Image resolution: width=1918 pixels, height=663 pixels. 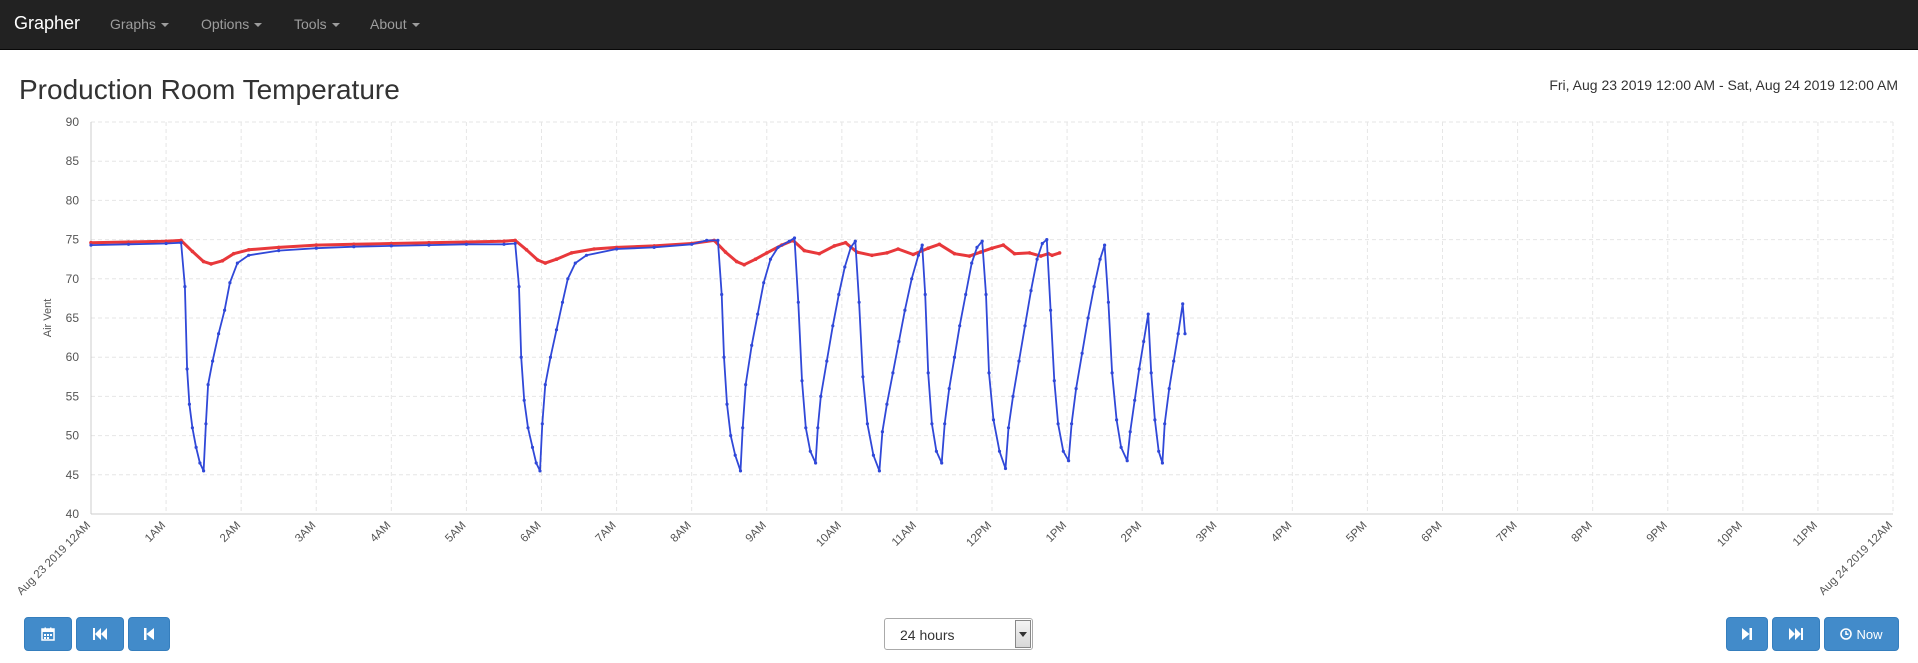 What do you see at coordinates (73, 318) in the screenshot?
I see `y-tick-label: 65` at bounding box center [73, 318].